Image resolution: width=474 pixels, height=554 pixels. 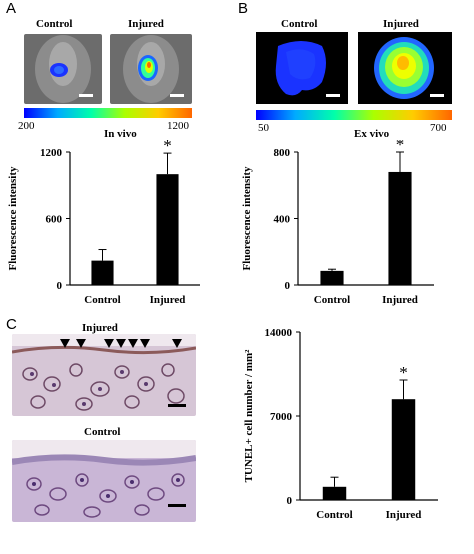 What do you see at coordinates (302, 68) in the screenshot?
I see `ex-vivo-control-image` at bounding box center [302, 68].